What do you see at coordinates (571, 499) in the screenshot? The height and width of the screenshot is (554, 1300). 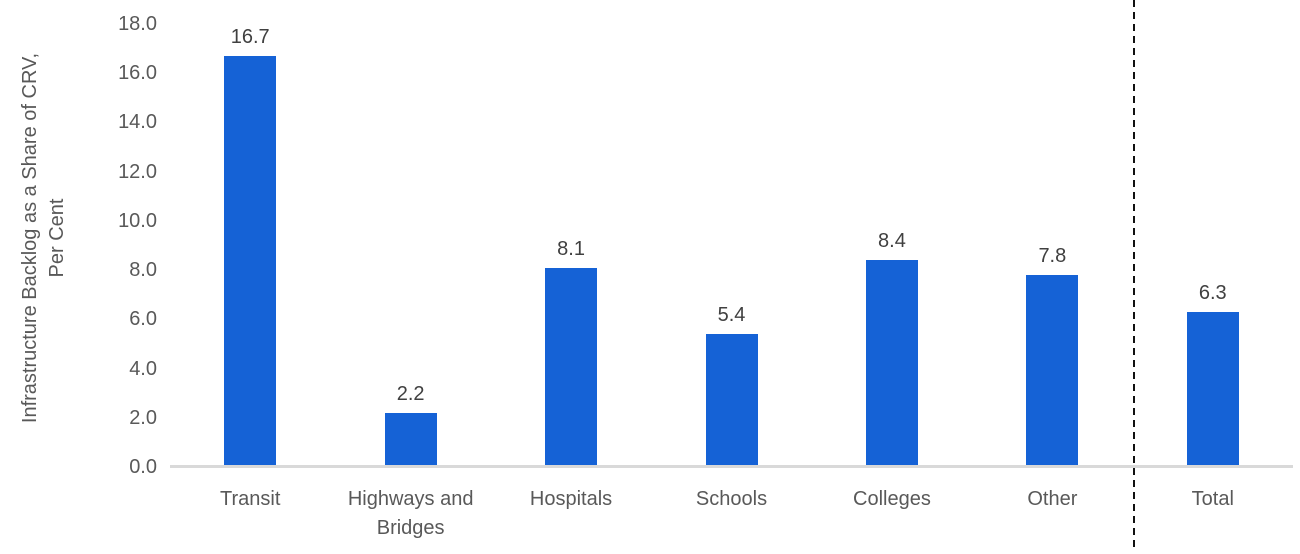 I see `category-label: Hospitals` at bounding box center [571, 499].